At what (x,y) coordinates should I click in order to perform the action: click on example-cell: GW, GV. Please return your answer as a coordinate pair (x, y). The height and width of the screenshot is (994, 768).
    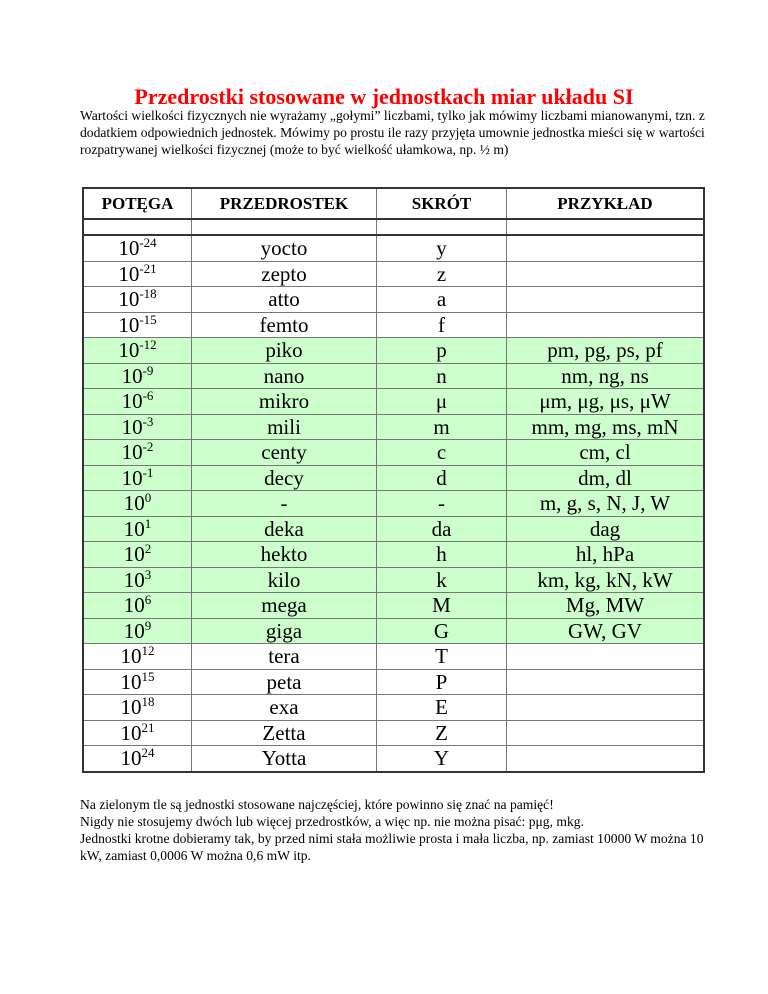
    Looking at the image, I should click on (605, 630).